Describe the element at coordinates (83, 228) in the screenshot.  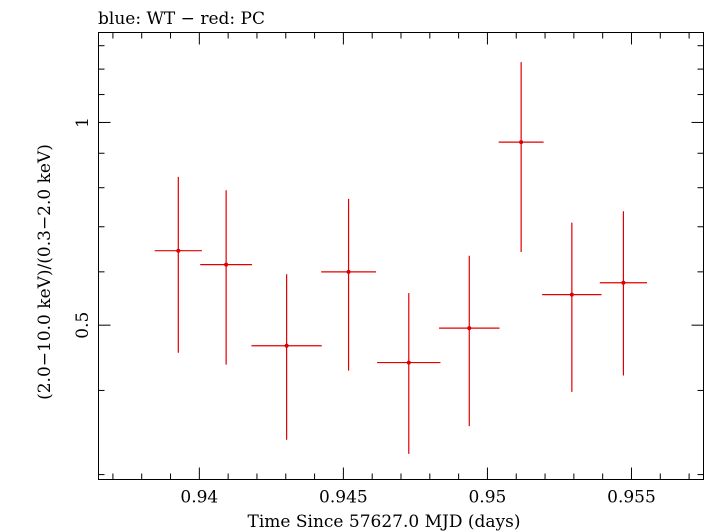
I see `y-axis-tick-labels: 0.51` at that location.